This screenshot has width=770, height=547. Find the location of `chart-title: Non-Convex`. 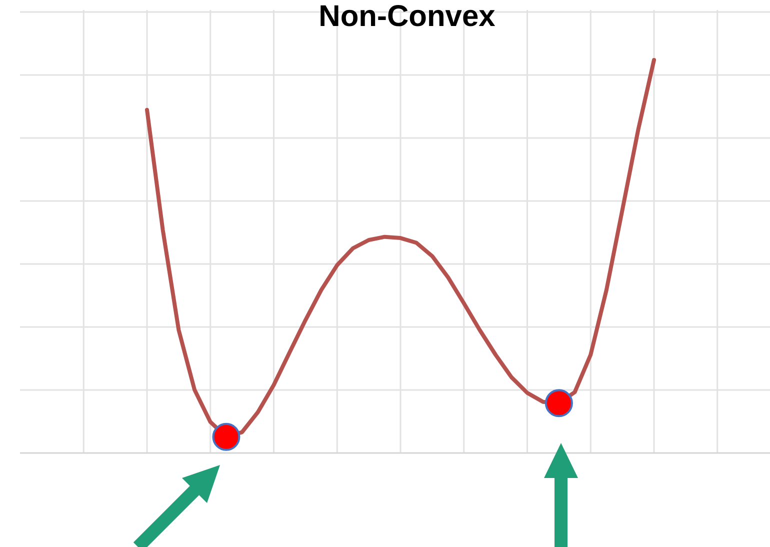

chart-title: Non-Convex is located at coordinates (407, 16).